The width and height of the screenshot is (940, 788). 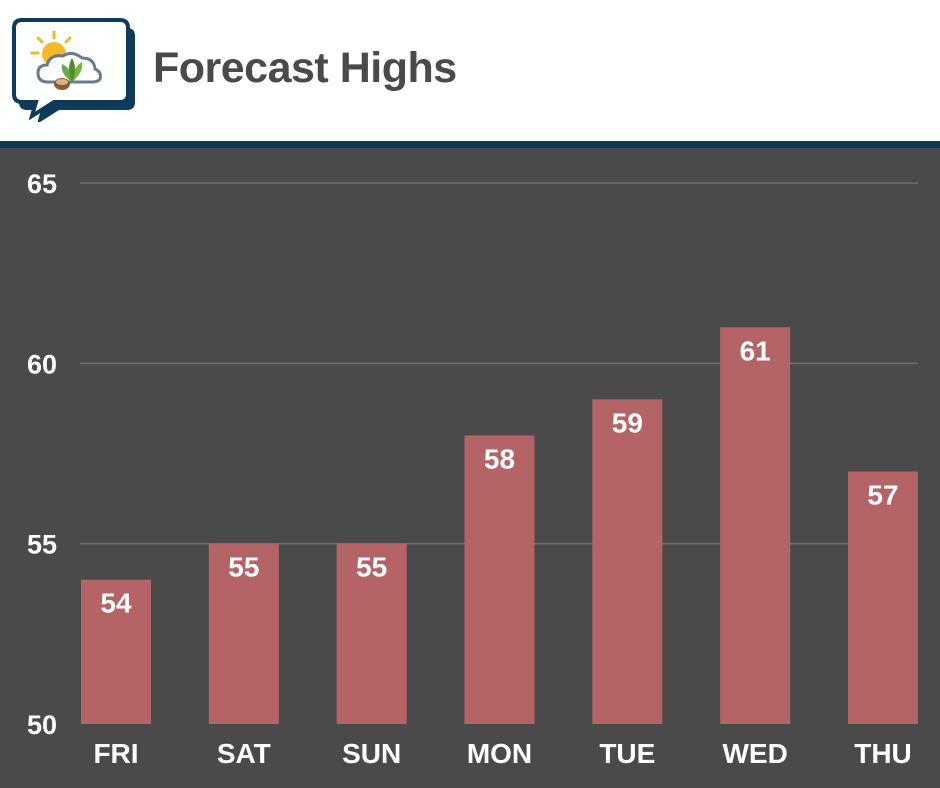 What do you see at coordinates (499, 753) in the screenshot?
I see `x-tick-label-mon: MON` at bounding box center [499, 753].